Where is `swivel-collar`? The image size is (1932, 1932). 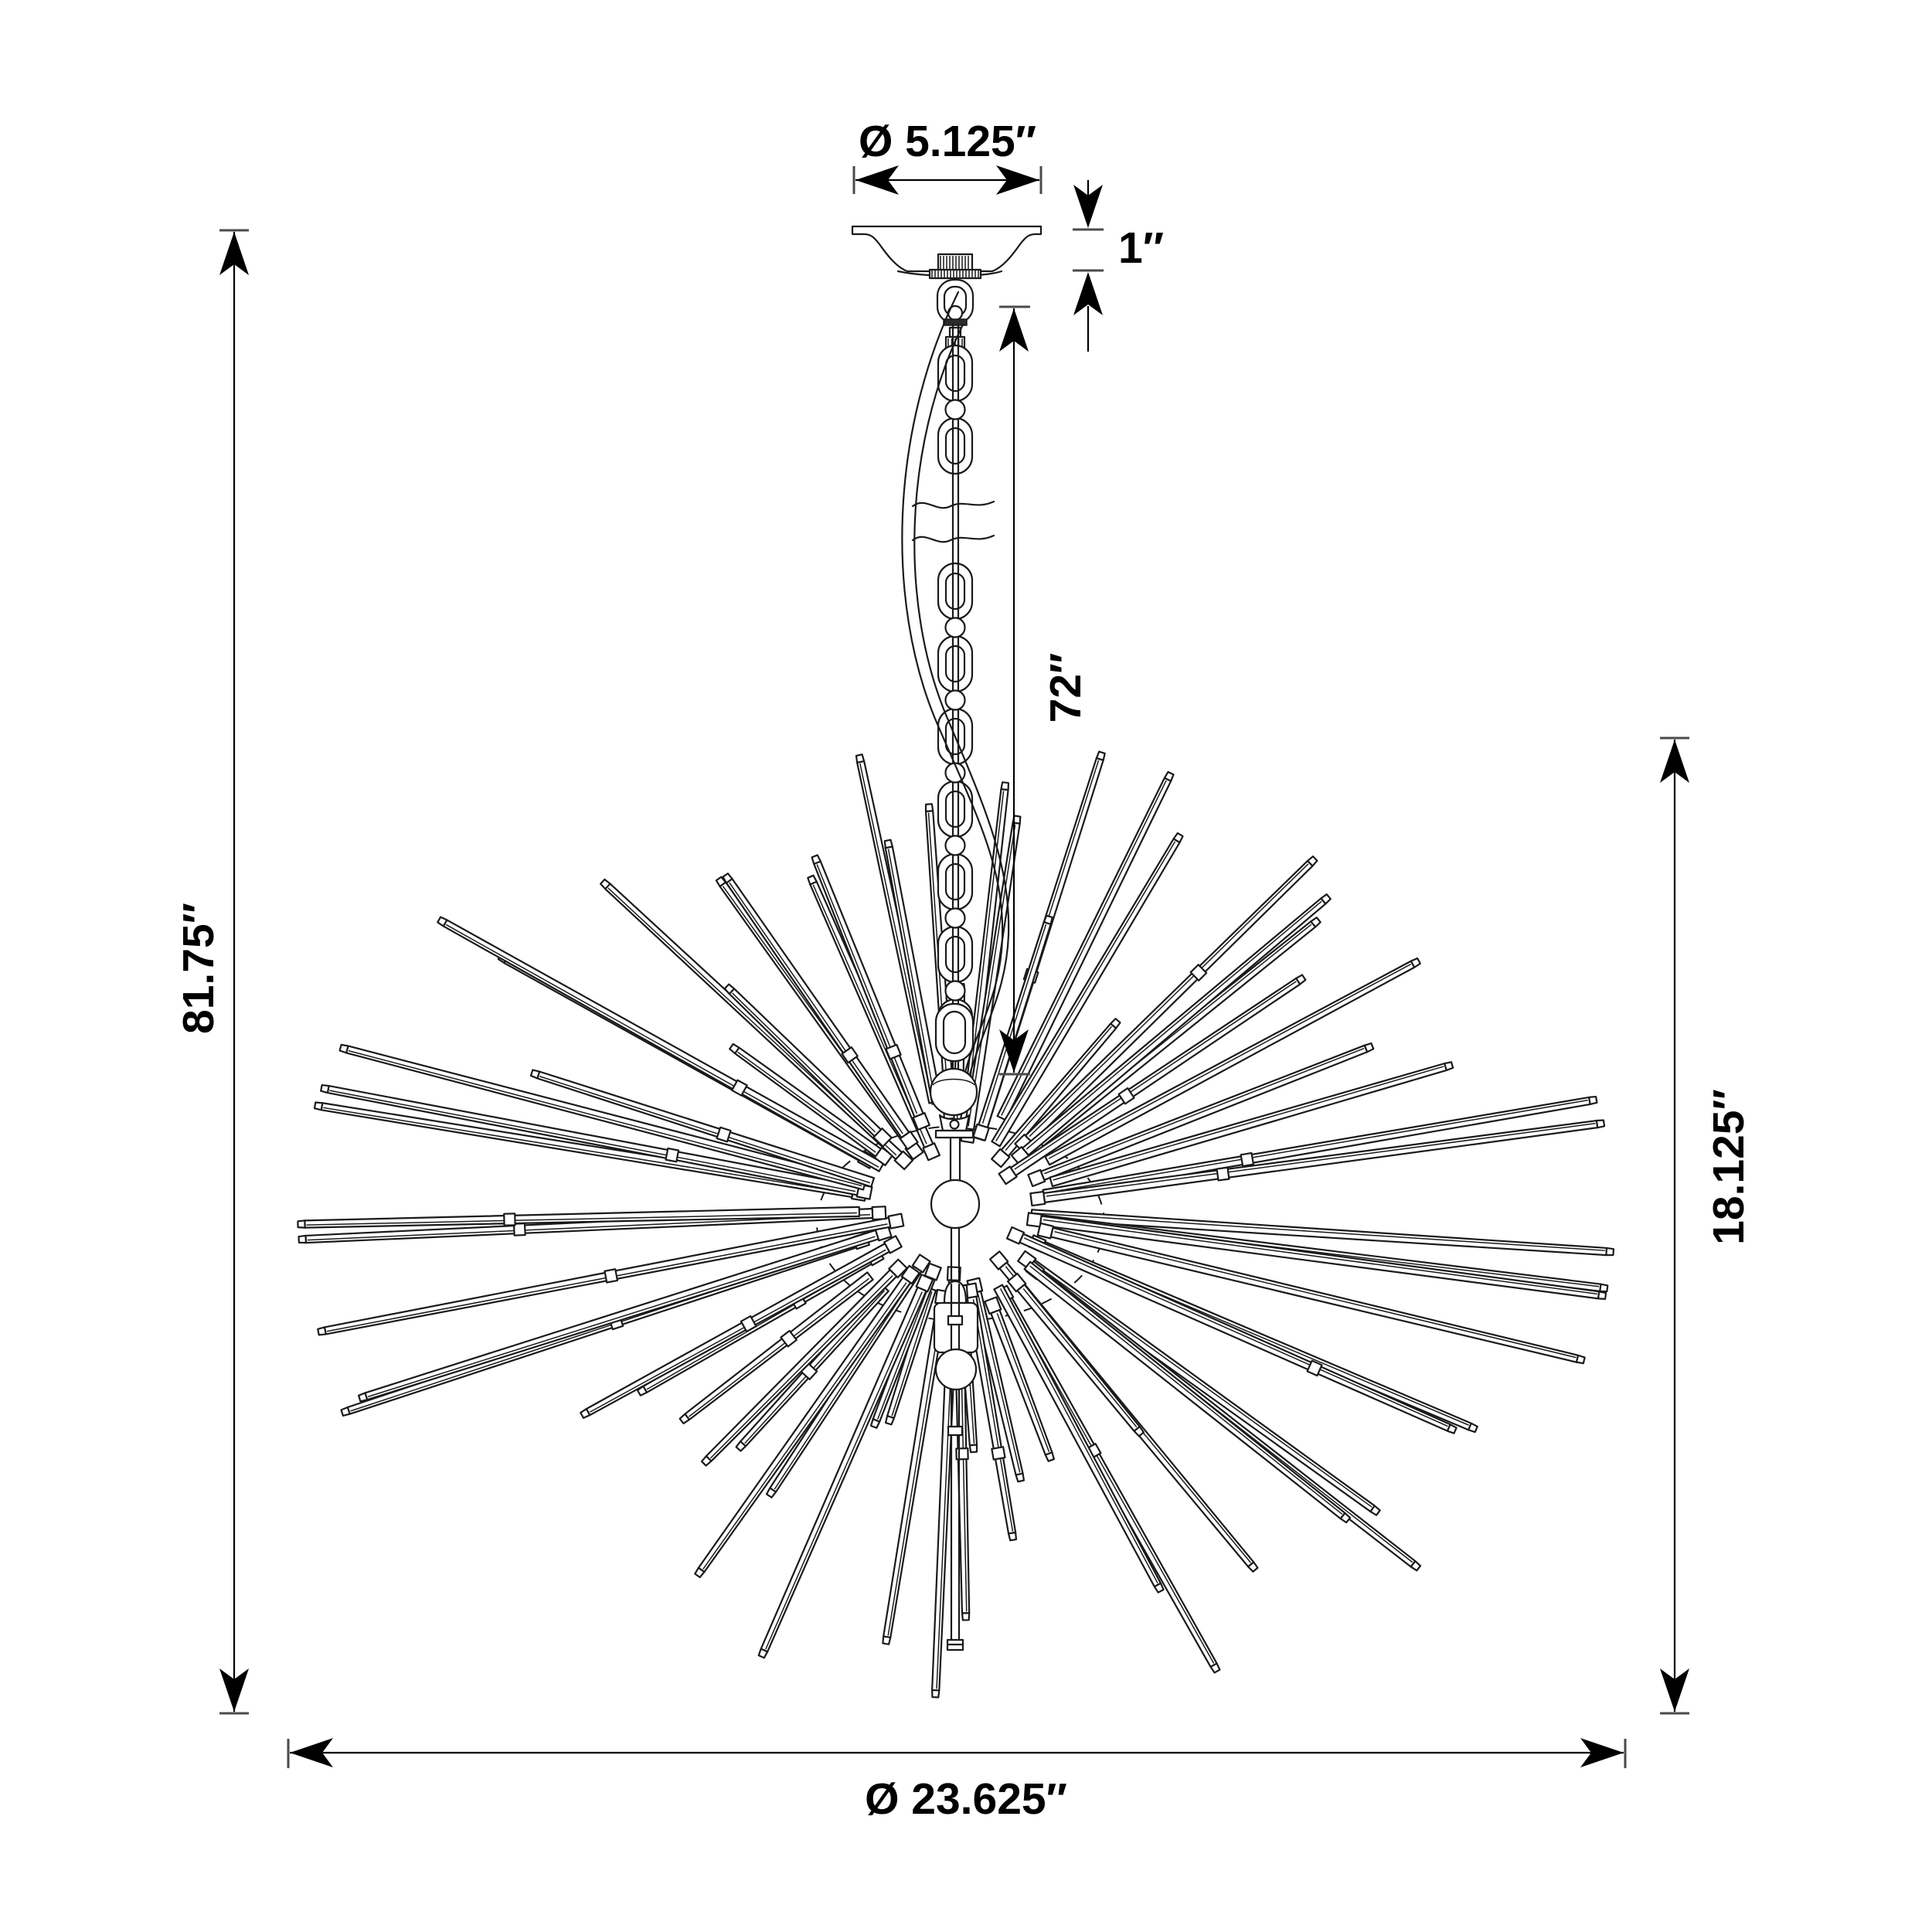 swivel-collar is located at coordinates (956, 322).